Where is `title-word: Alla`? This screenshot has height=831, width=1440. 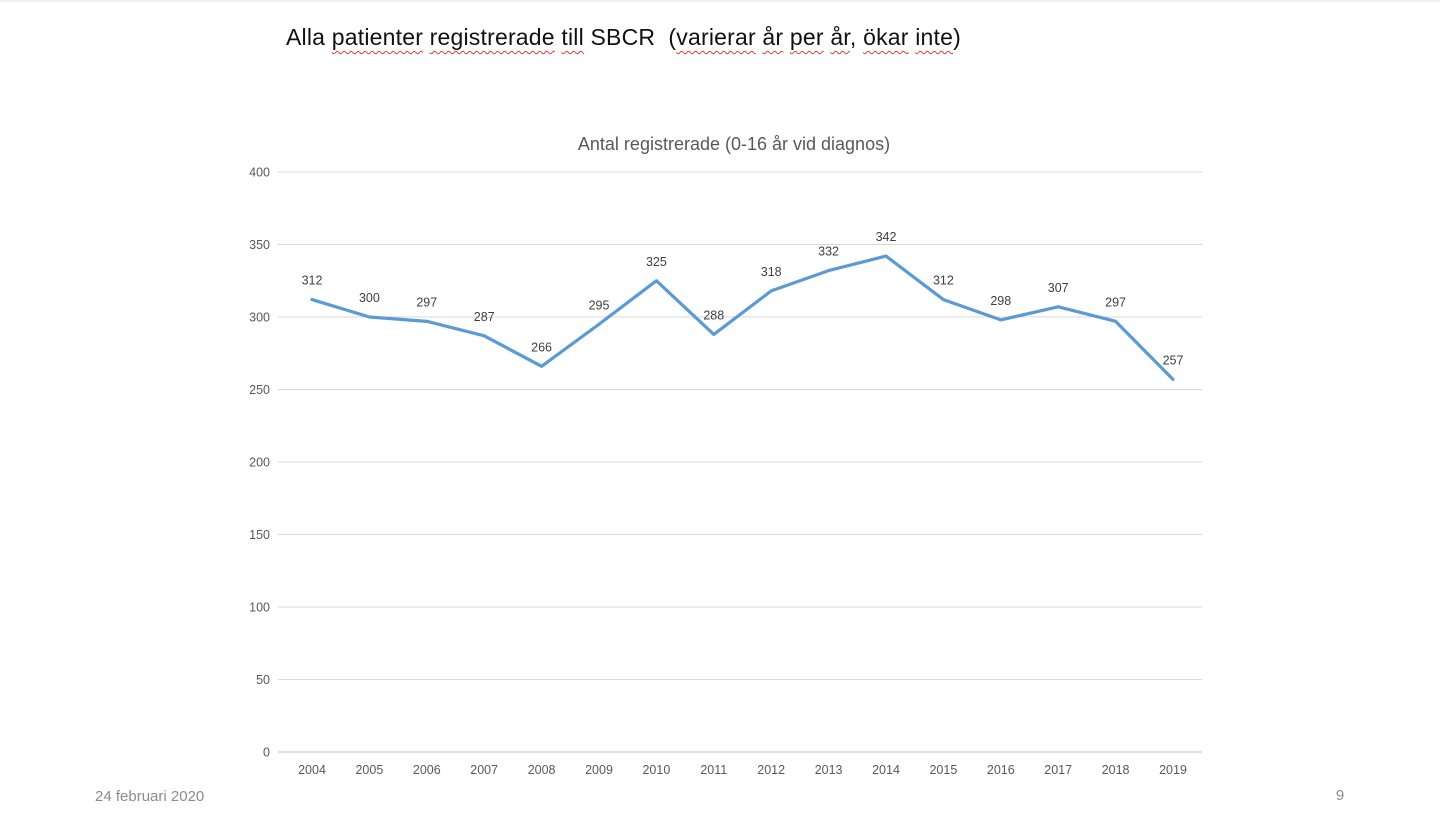
title-word: Alla is located at coordinates (309, 37).